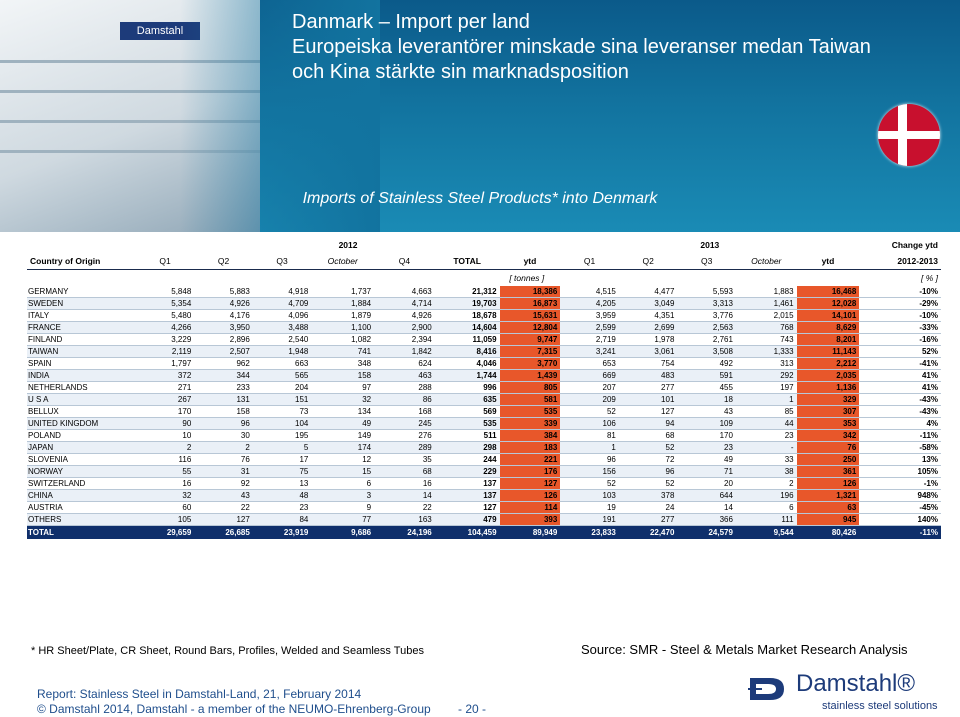 The image size is (960, 717). What do you see at coordinates (223, 447) in the screenshot?
I see `cell-2012-q2: 2` at bounding box center [223, 447].